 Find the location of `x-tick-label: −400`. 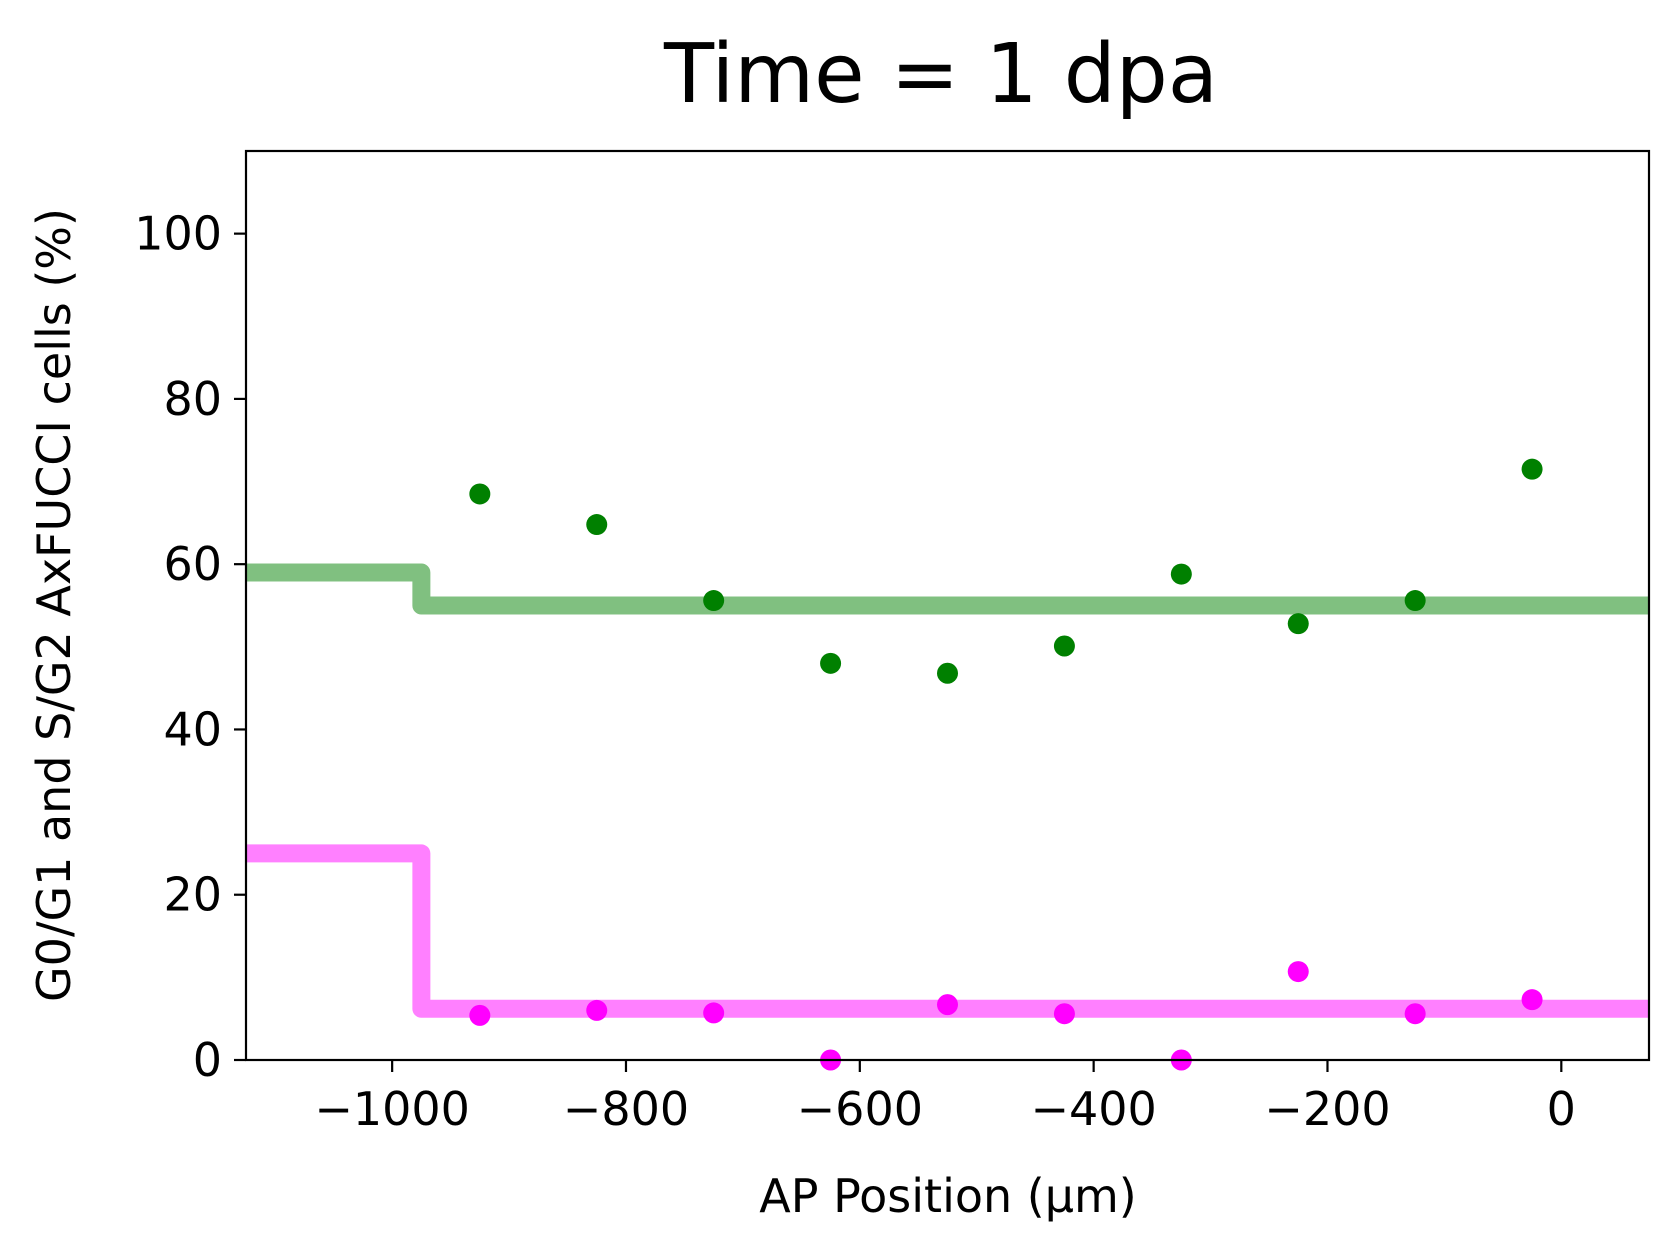

x-tick-label: −400 is located at coordinates (1093, 1109).